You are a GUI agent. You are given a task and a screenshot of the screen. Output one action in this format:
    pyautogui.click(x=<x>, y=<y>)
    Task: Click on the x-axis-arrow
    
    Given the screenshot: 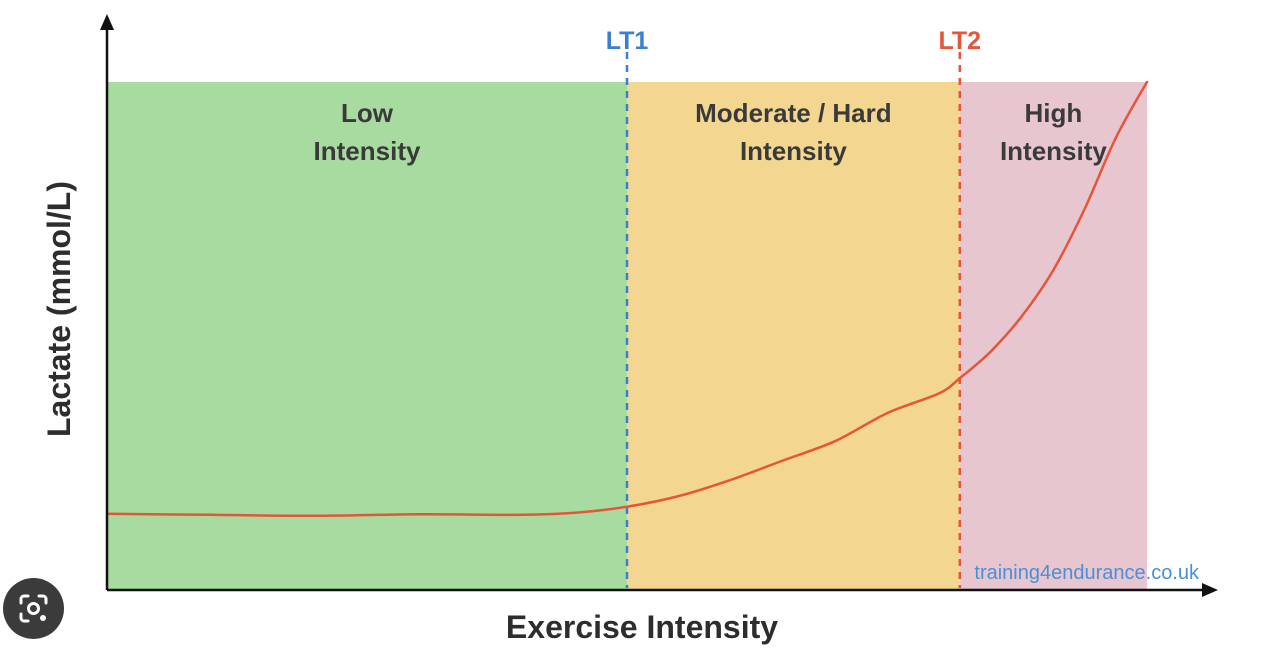 What is the action you would take?
    pyautogui.click(x=1210, y=590)
    